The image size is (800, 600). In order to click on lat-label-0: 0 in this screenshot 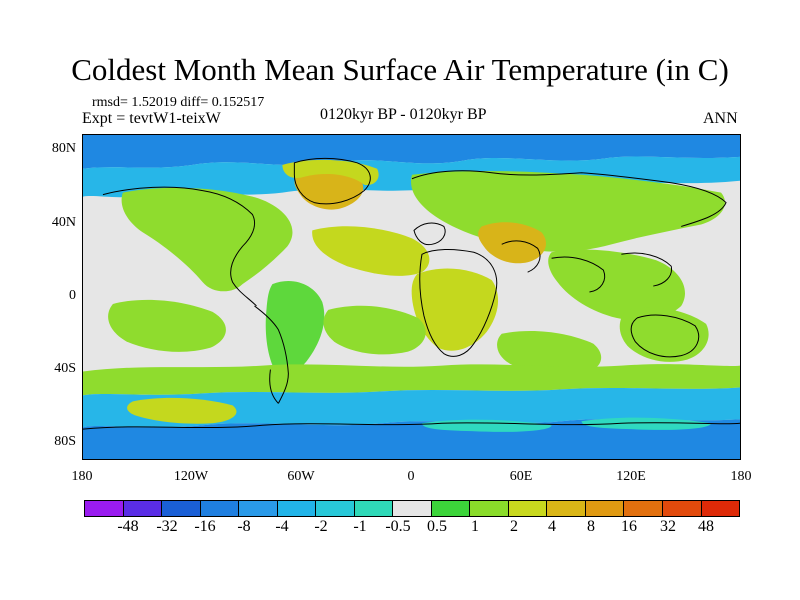, I will do `click(72, 295)`.